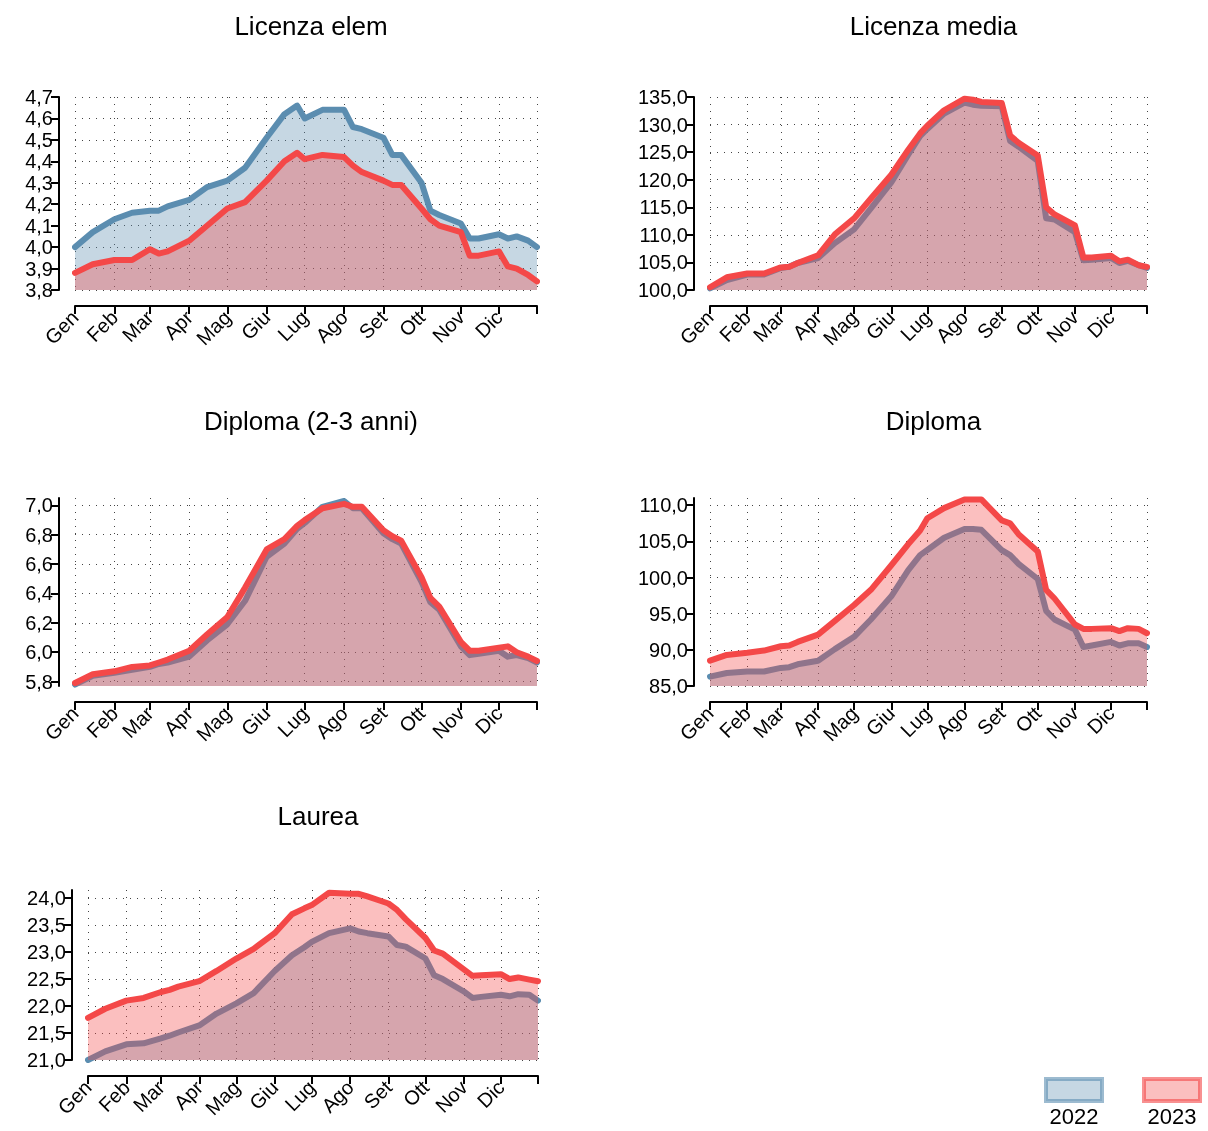 Image resolution: width=1208 pixels, height=1131 pixels. Describe the element at coordinates (46, 979) in the screenshot. I see `y-tick-label: 22,5` at that location.